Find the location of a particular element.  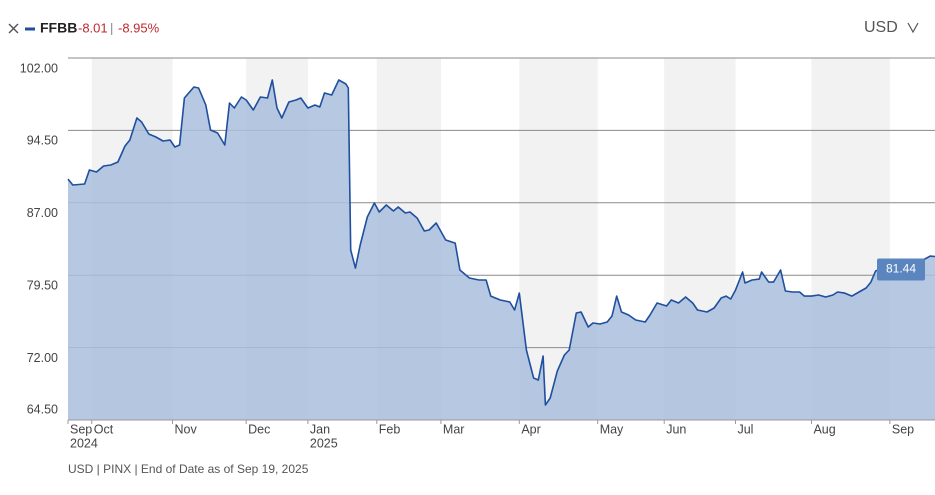

x-tick-label: Feb is located at coordinates (390, 429).